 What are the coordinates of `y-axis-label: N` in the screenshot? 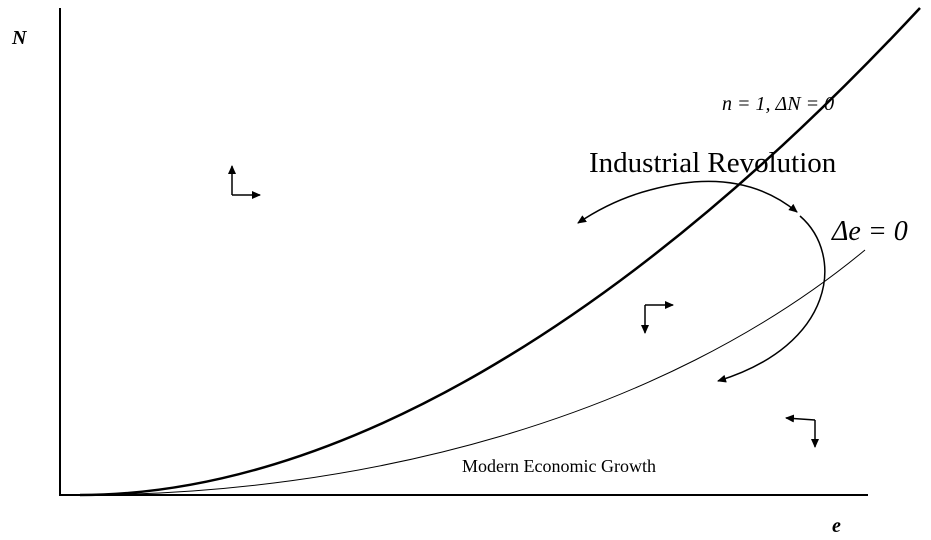 It's located at (19, 38).